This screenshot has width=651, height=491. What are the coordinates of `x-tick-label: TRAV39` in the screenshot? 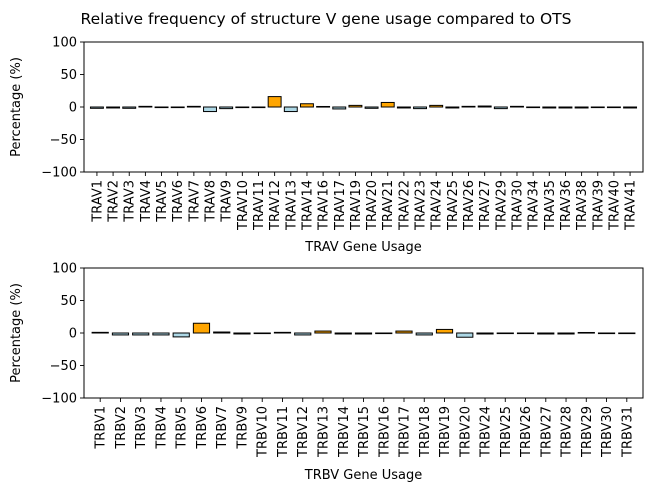 It's located at (598, 205).